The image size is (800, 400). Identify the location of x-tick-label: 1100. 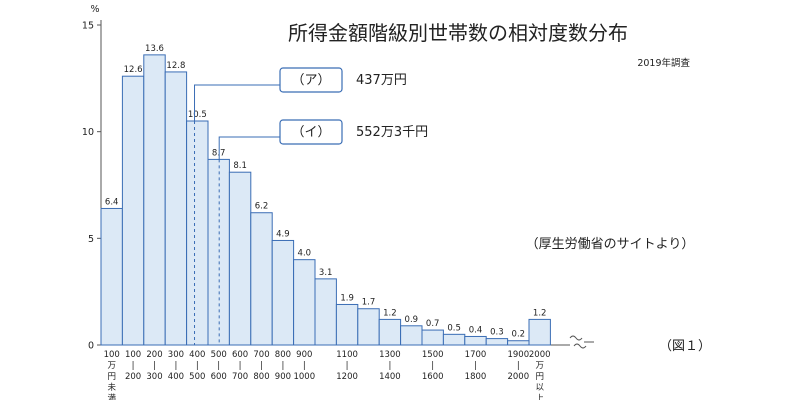
(347, 355).